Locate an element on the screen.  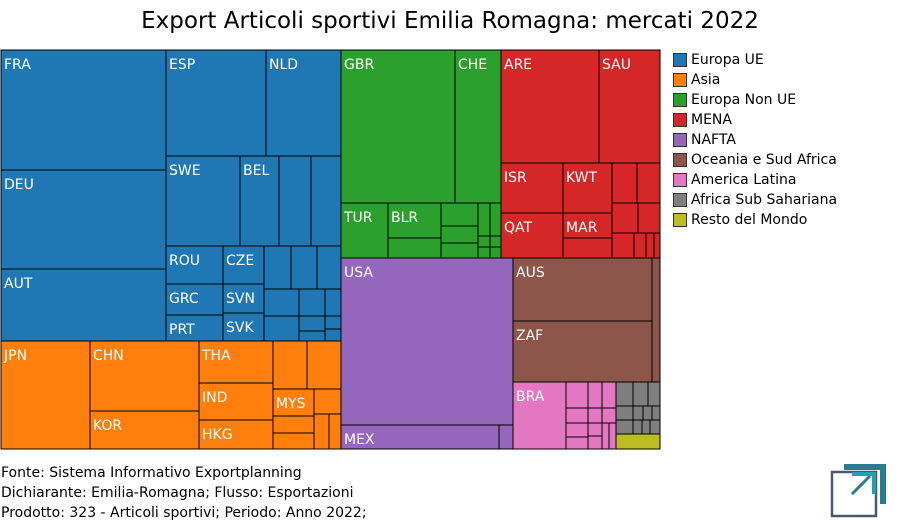
treemap-tile-label: NLD is located at coordinates (283, 65).